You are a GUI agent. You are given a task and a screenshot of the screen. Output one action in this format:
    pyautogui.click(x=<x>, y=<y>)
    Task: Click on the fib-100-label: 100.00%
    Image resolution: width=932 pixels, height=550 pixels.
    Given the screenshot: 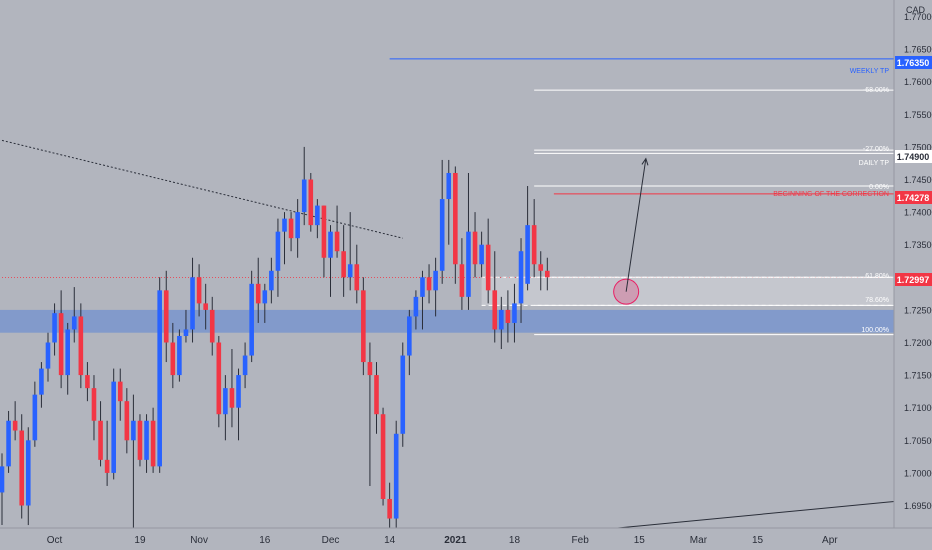 What is the action you would take?
    pyautogui.click(x=875, y=330)
    